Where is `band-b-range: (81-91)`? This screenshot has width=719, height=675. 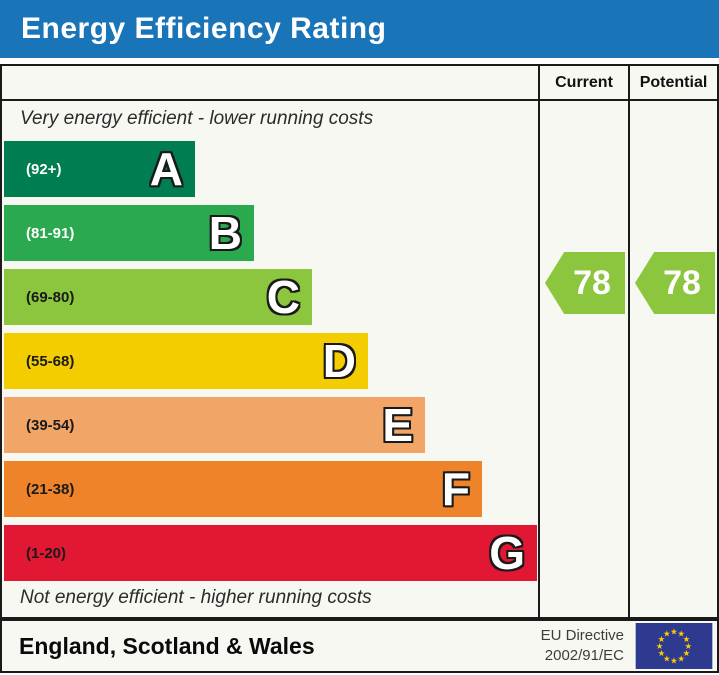 band-b-range: (81-91) is located at coordinates (50, 233).